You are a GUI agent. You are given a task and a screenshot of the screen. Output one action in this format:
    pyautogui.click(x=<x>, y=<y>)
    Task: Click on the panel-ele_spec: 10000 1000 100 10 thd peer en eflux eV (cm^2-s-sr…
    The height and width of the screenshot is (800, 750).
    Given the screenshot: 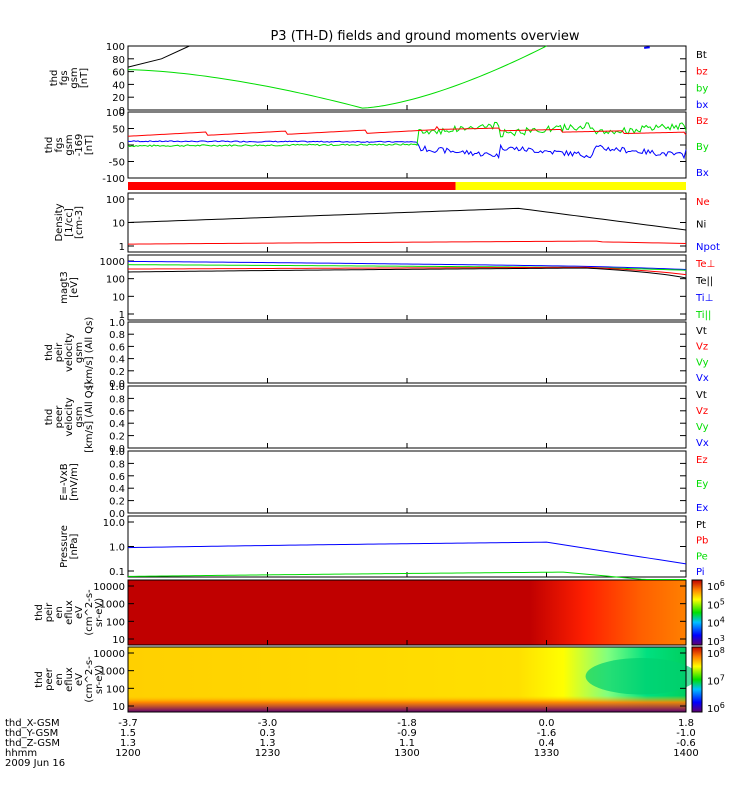 What is the action you would take?
    pyautogui.click(x=379, y=680)
    